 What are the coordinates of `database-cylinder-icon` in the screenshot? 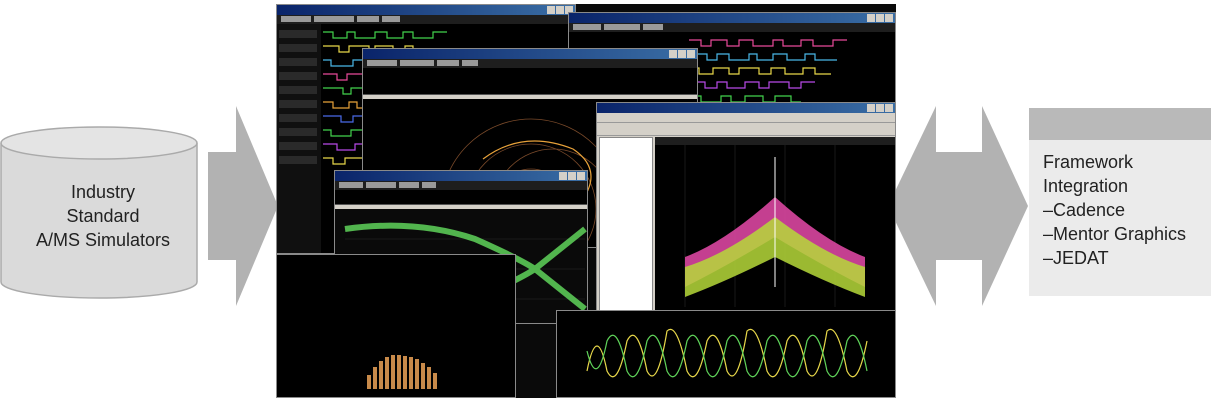 It's located at (99, 212).